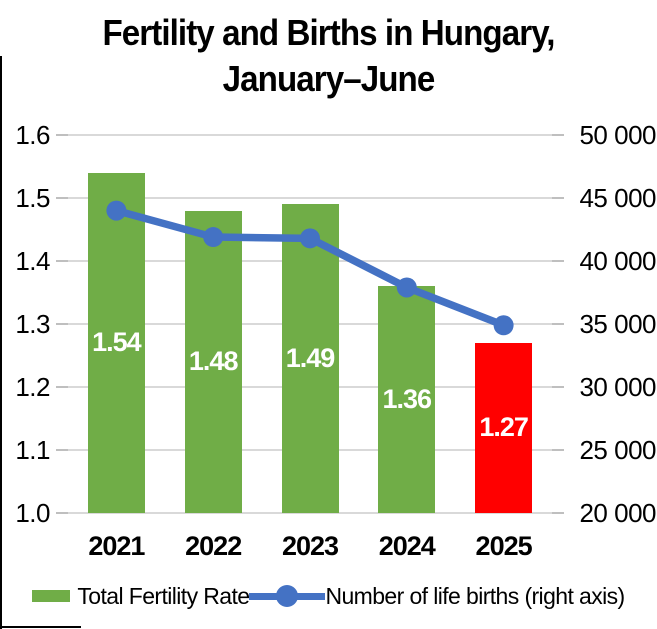 The height and width of the screenshot is (629, 657). Describe the element at coordinates (617, 387) in the screenshot. I see `right-axis-label: 30 000` at that location.